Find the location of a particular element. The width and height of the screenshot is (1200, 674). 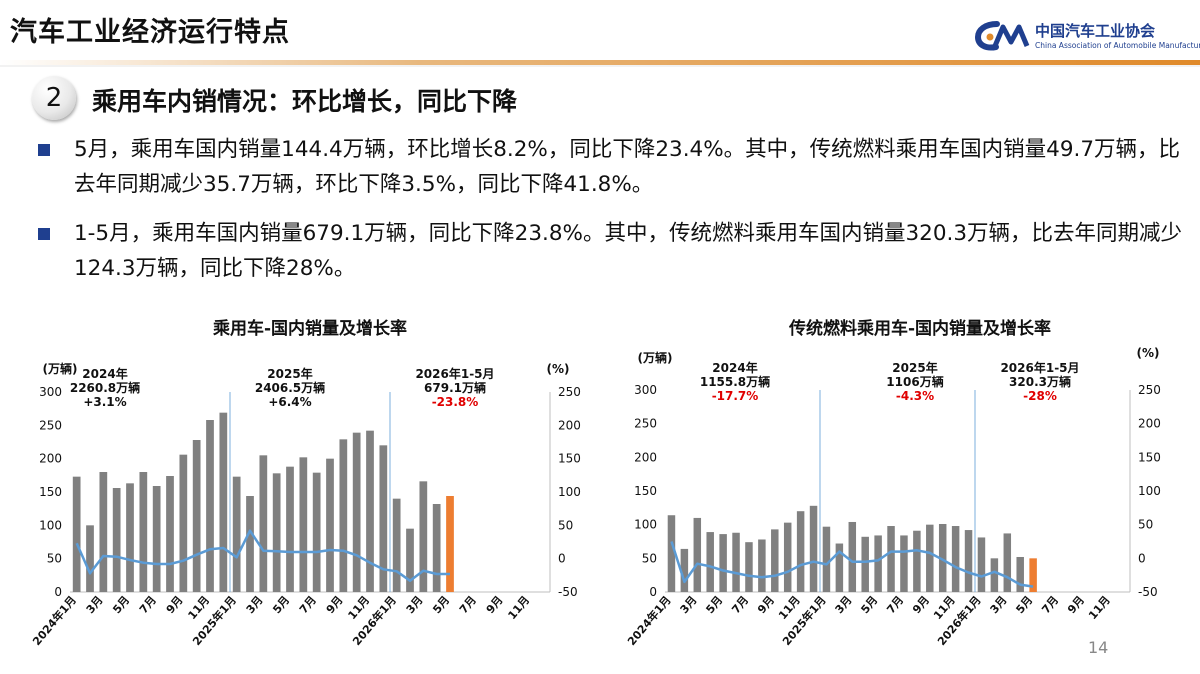

y-left-tick-label: 100 is located at coordinates (50, 525).